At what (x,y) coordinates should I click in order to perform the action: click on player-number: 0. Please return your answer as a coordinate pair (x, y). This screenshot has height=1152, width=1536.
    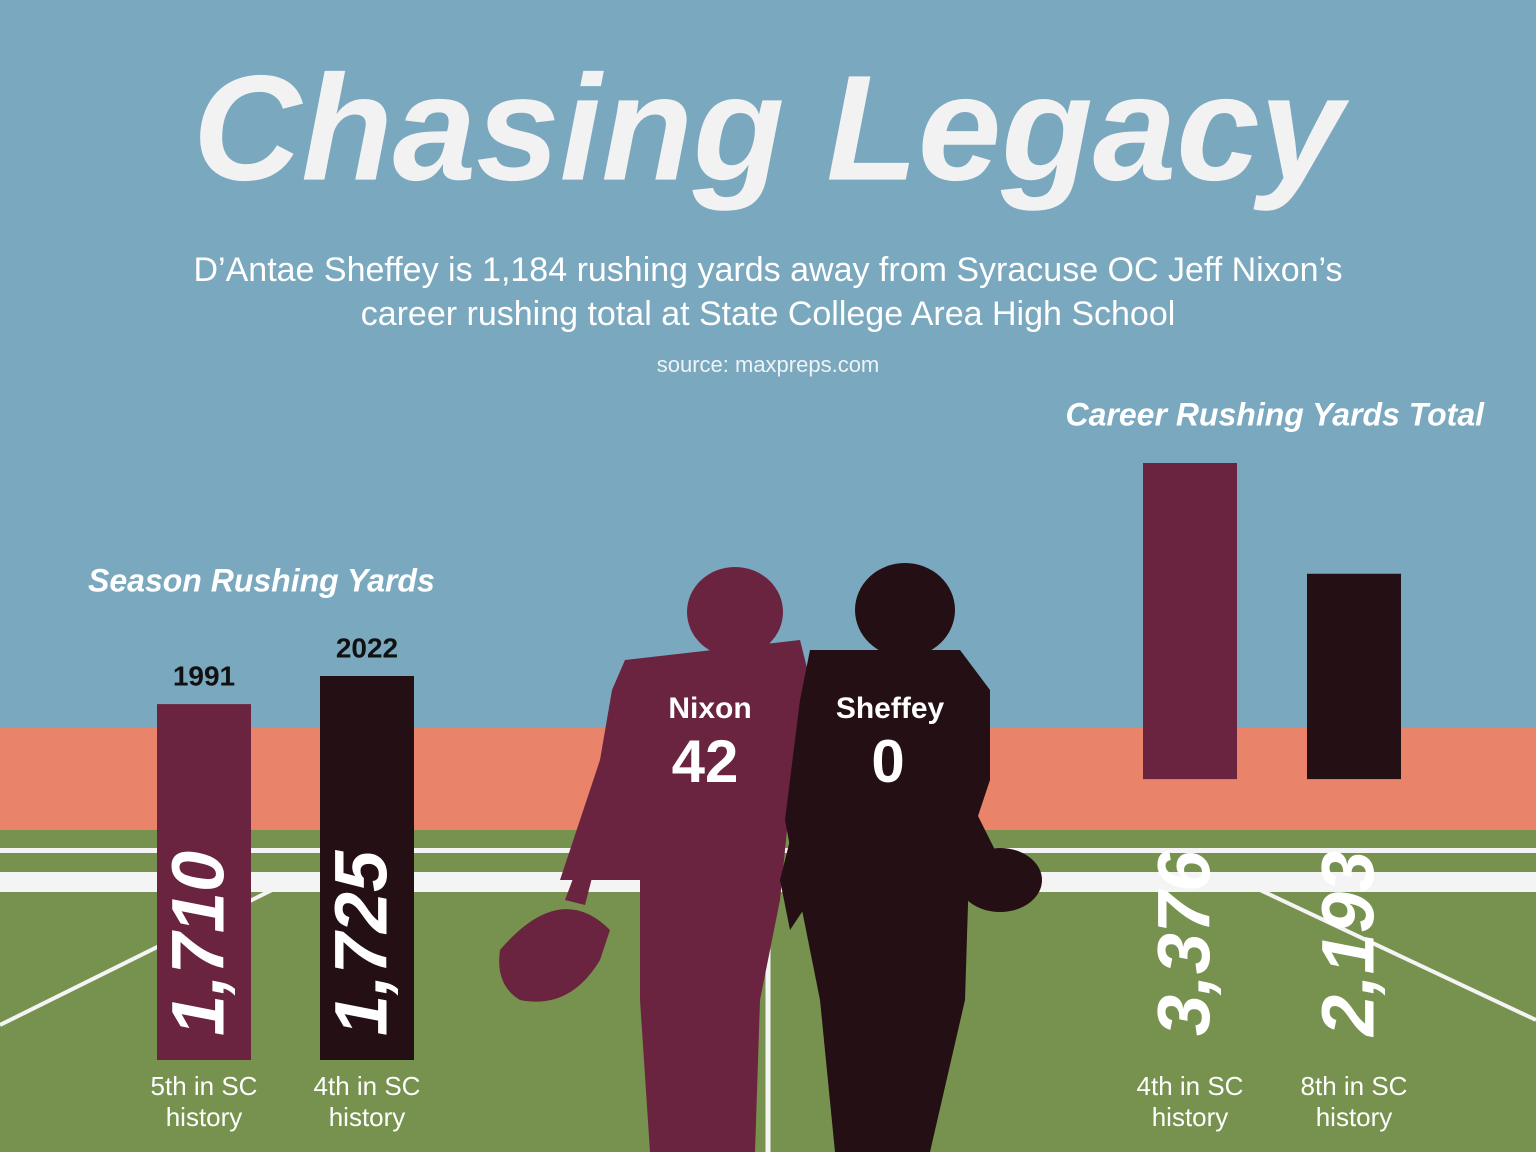
    Looking at the image, I should click on (887, 761).